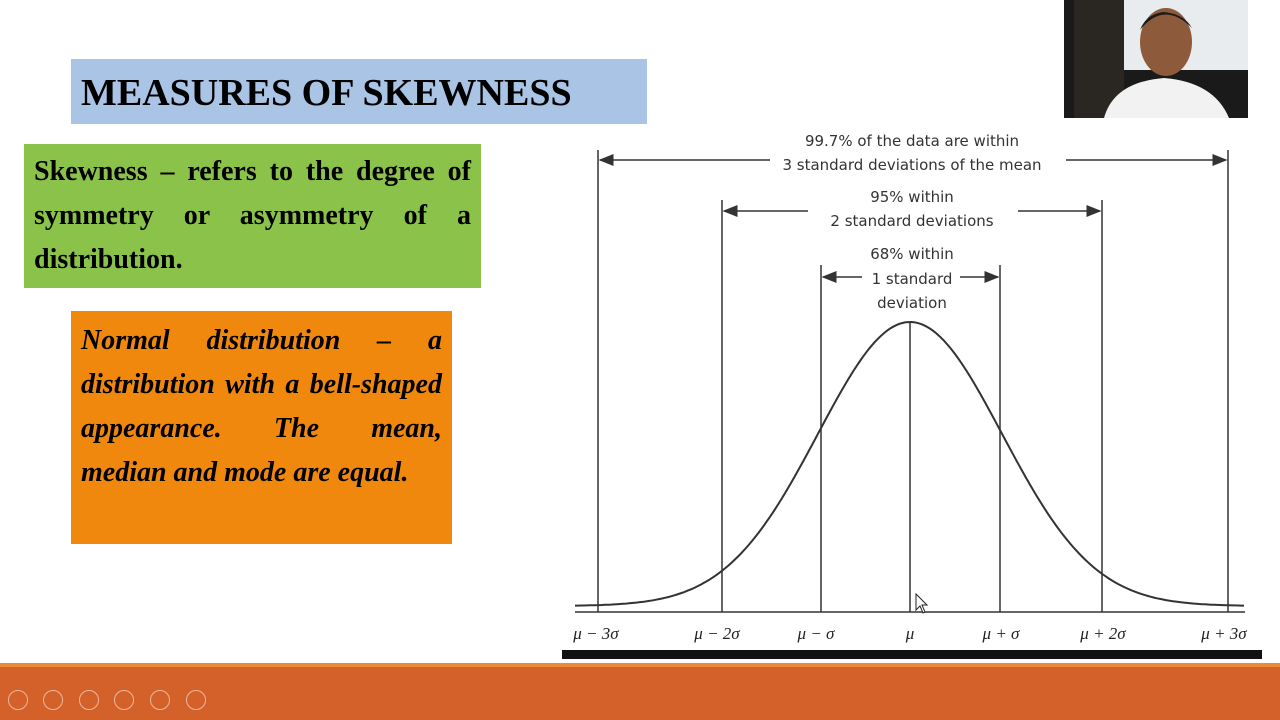 The image size is (1280, 720). Describe the element at coordinates (1223, 633) in the screenshot. I see `axis-label: μ + 3σ` at that location.